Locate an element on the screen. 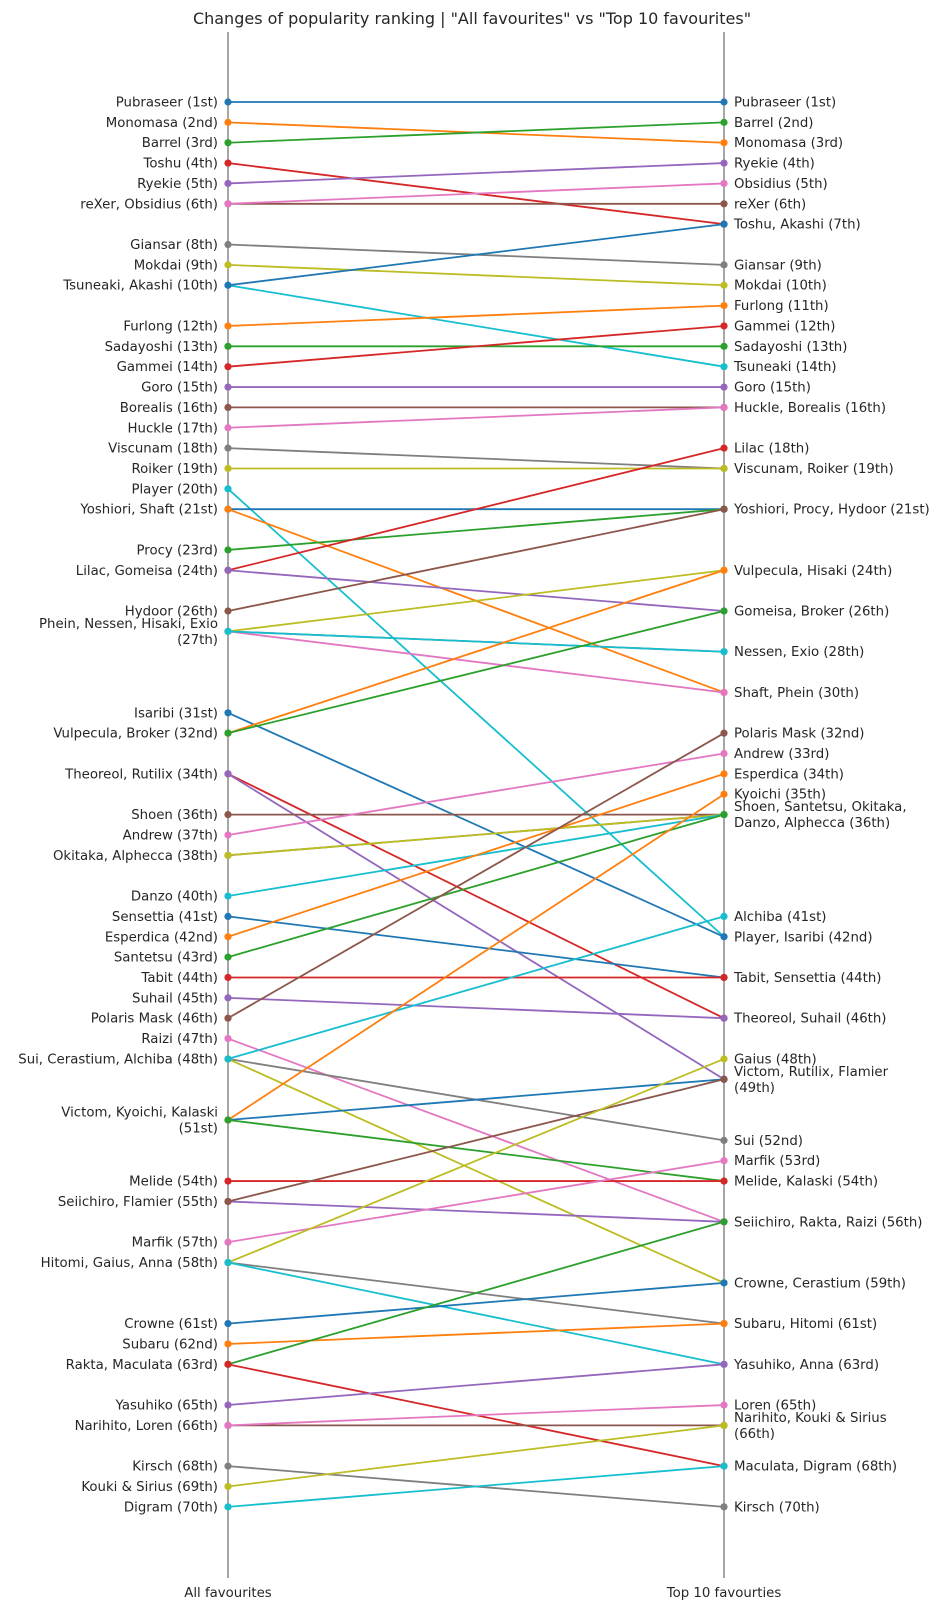  series-line-barrel is located at coordinates (476, 132).